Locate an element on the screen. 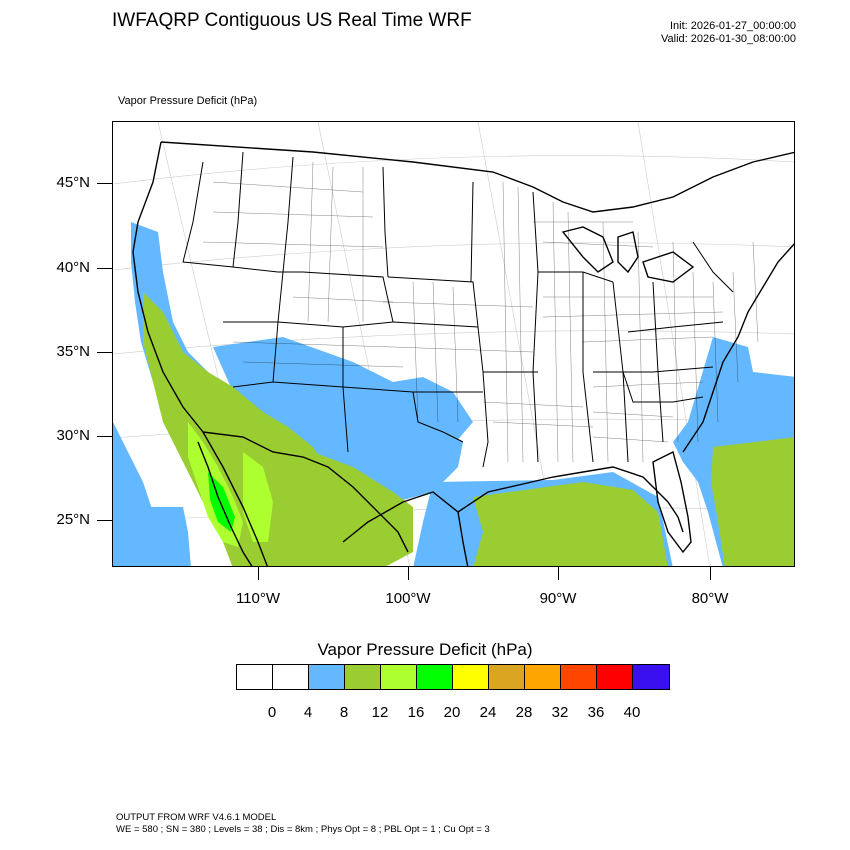  lat-label-45: 45°N is located at coordinates (73, 182).